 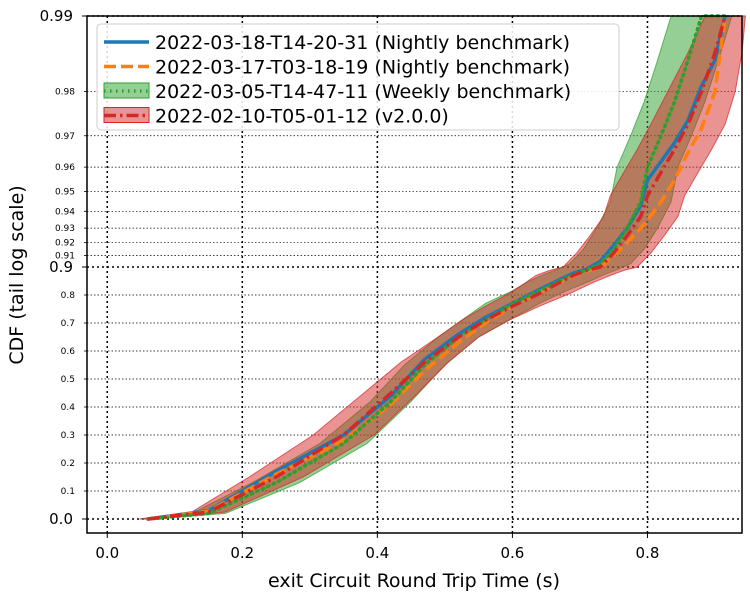 I want to click on legend-box, so click(x=358, y=77).